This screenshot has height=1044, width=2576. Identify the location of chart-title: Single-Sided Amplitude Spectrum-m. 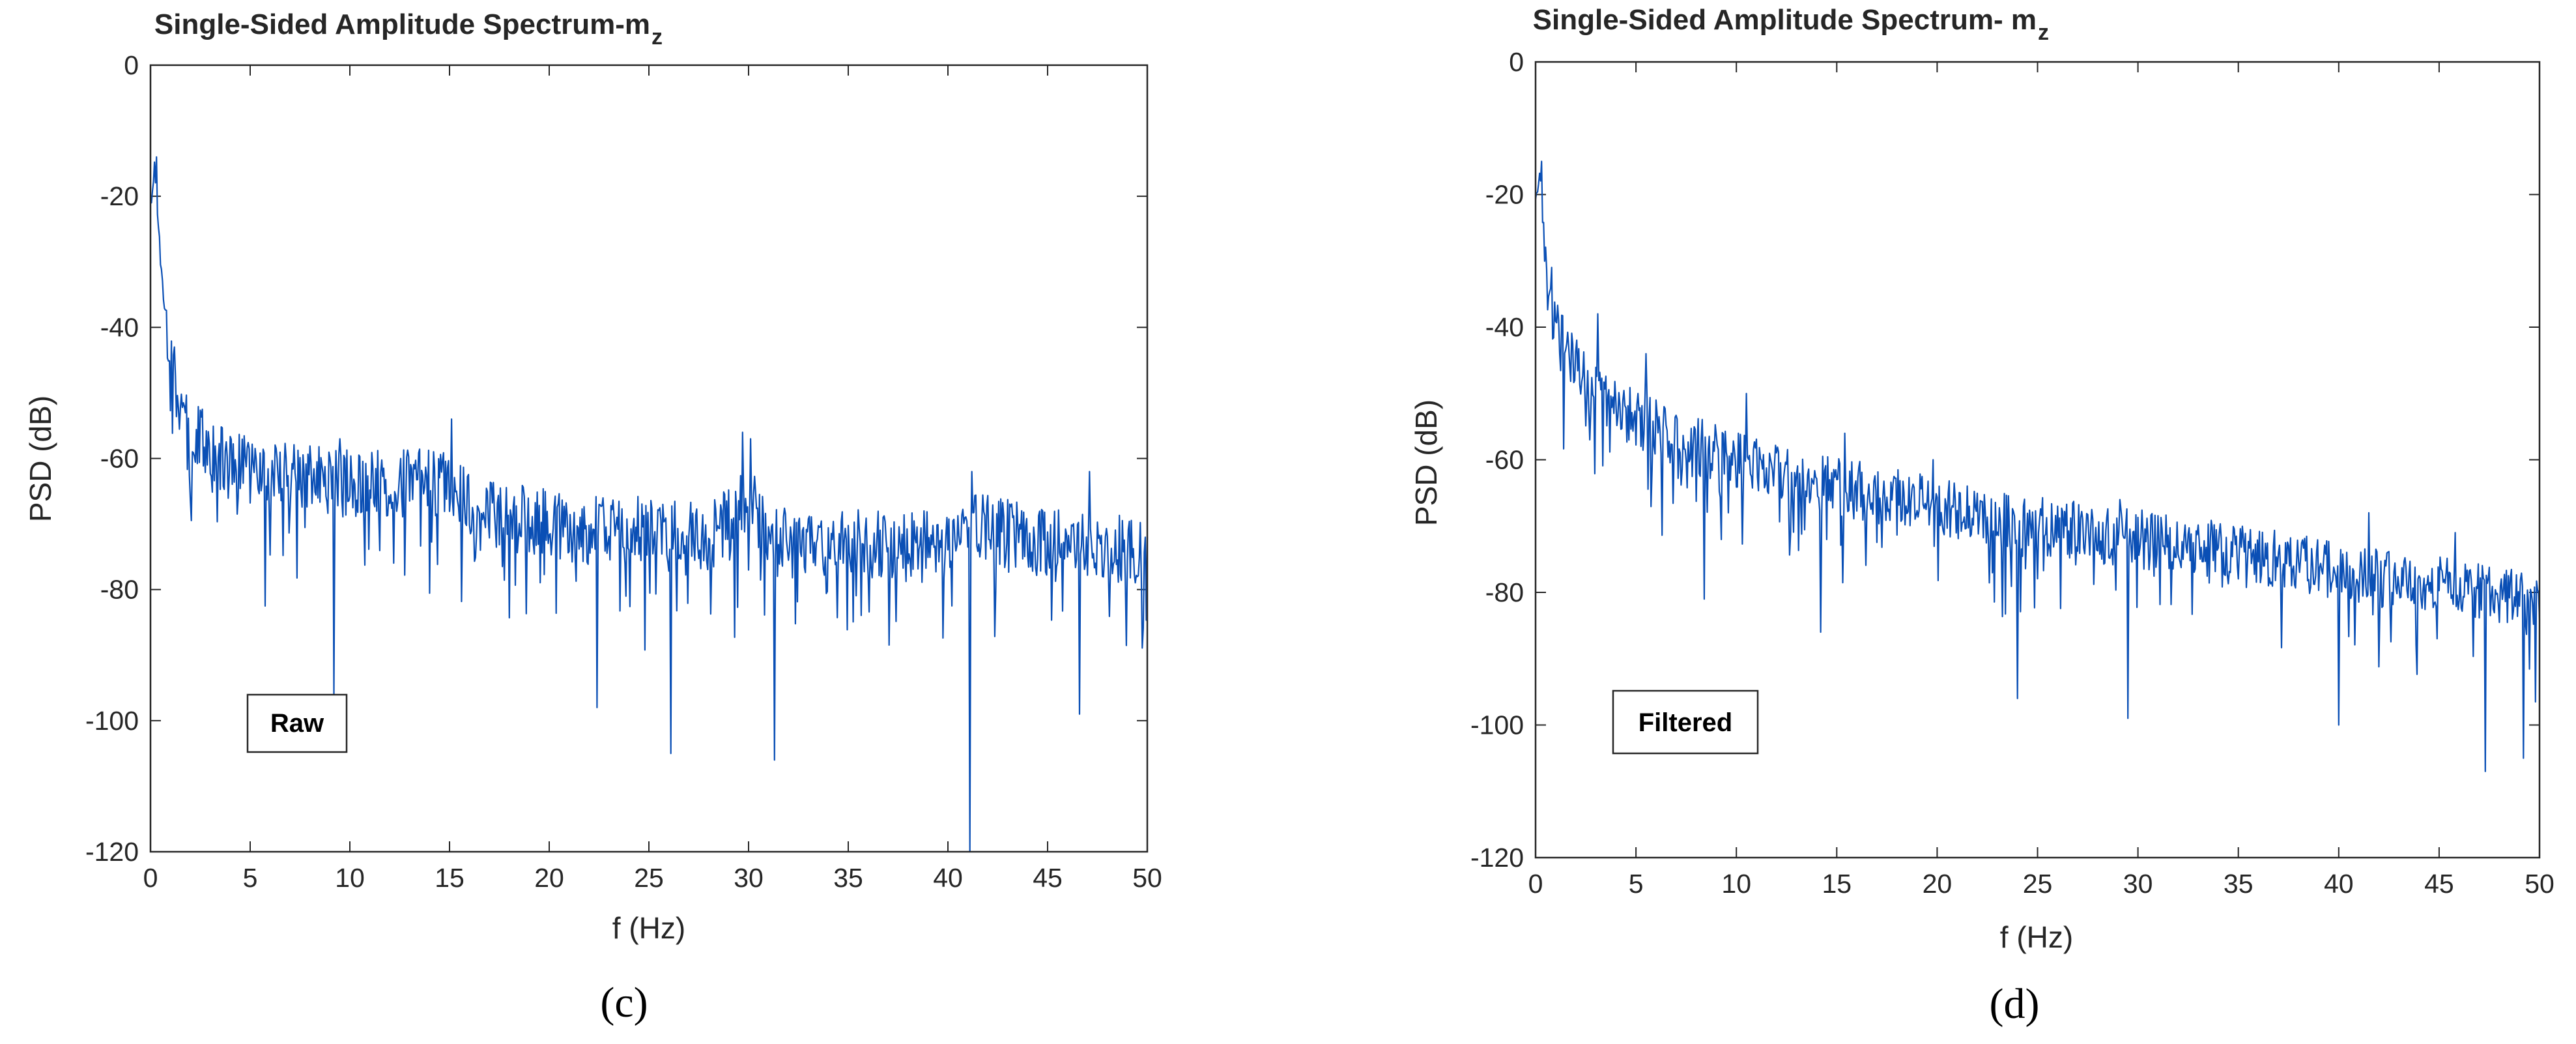
(402, 24).